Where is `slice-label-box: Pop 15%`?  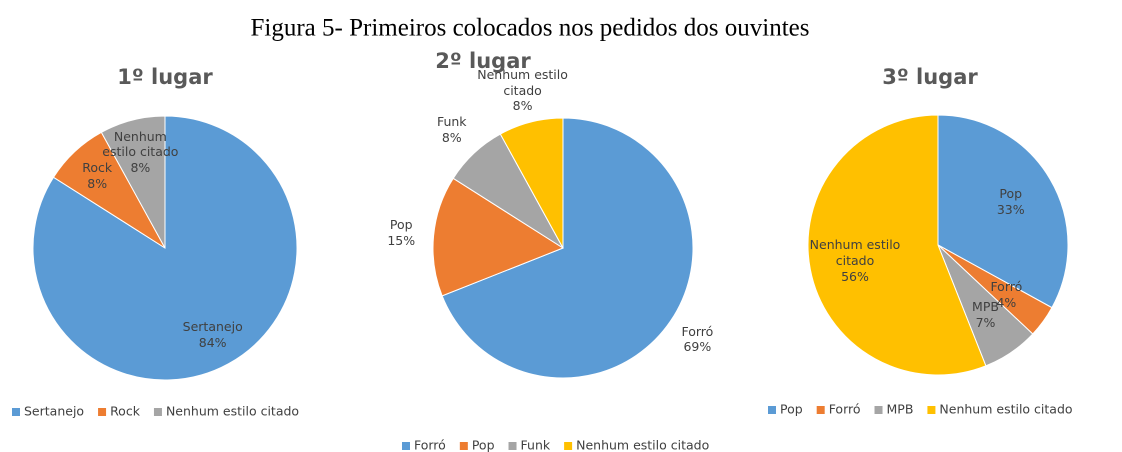
slice-label-box: Pop 15% is located at coordinates (401, 233).